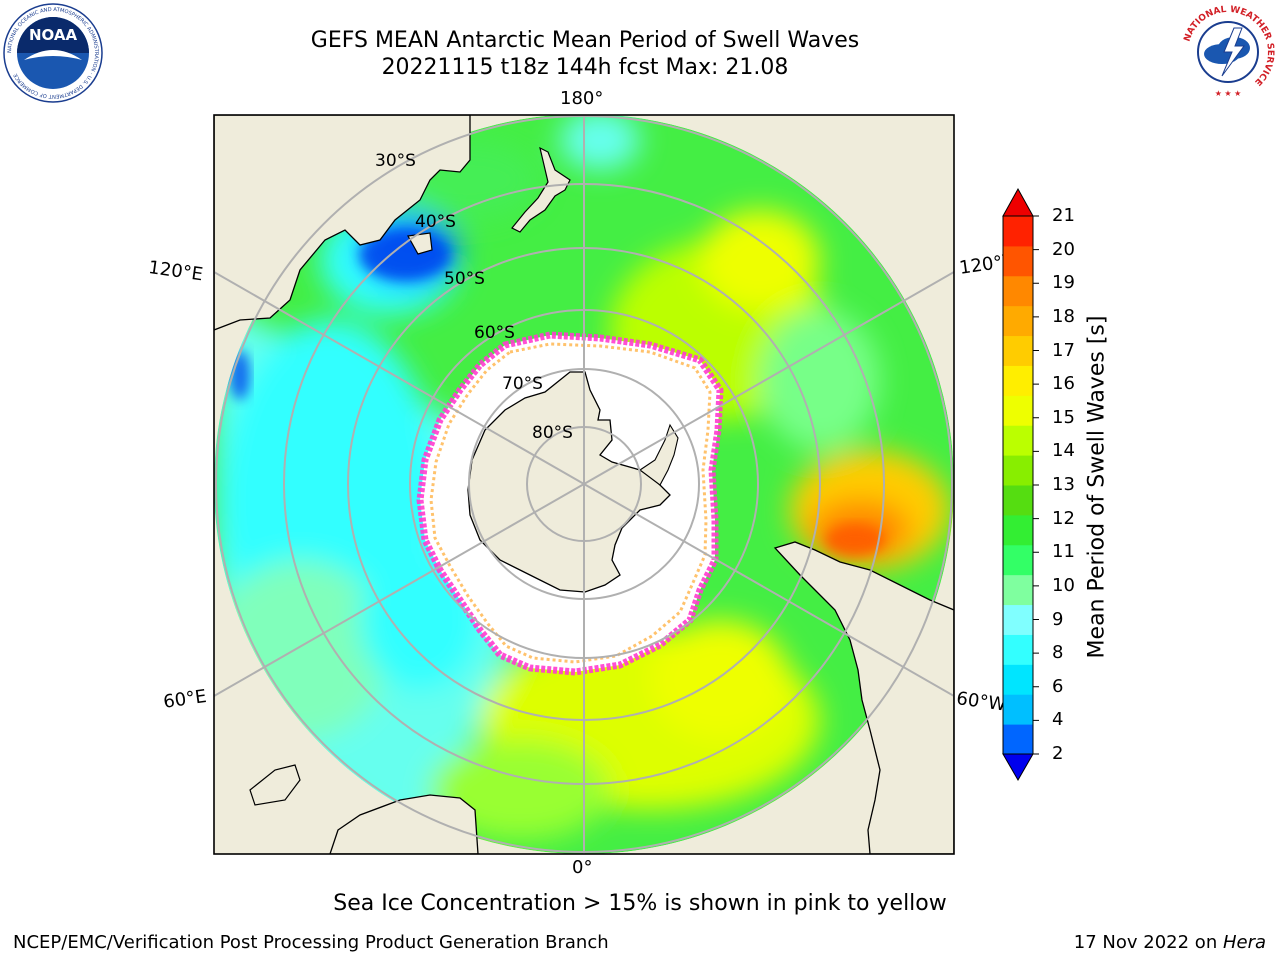  Describe the element at coordinates (395, 161) in the screenshot. I see `lat-label-30s: 30°S` at that location.